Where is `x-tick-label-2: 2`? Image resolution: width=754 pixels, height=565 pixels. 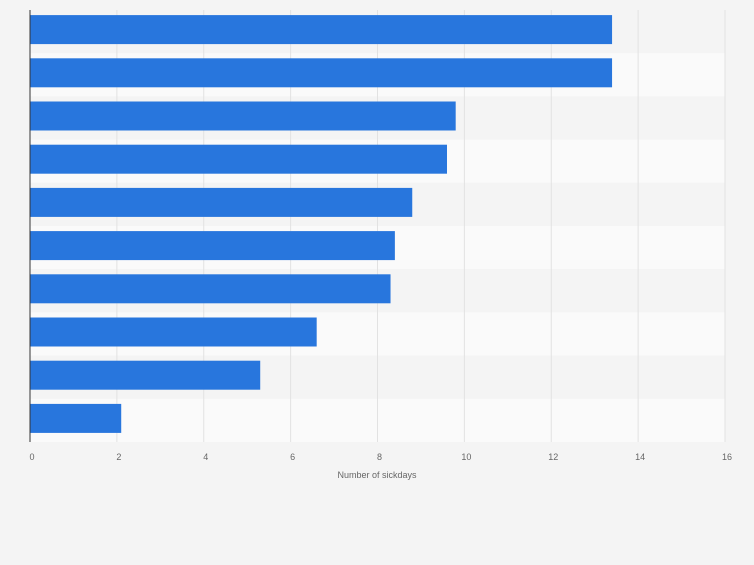
x-tick-label-2: 2 is located at coordinates (118, 457).